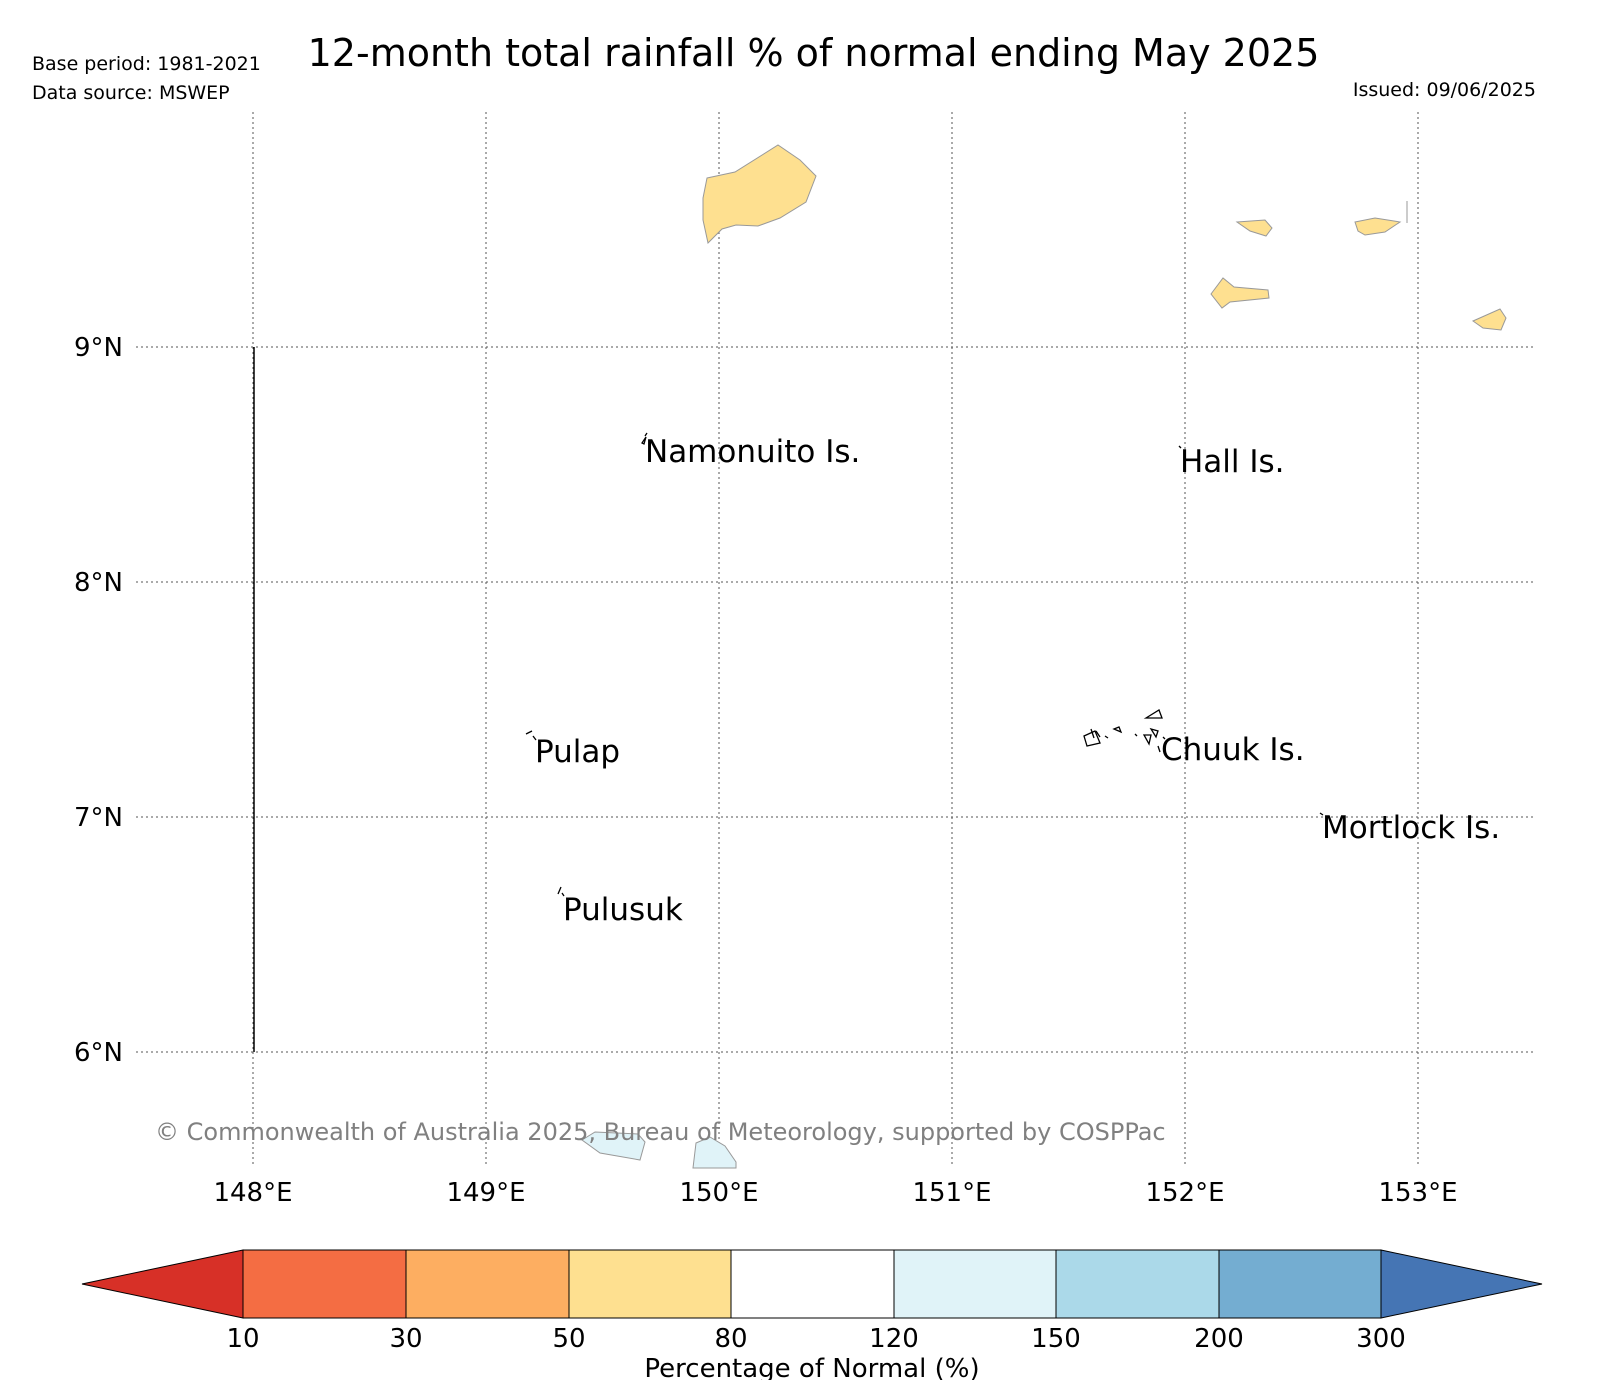  What do you see at coordinates (894, 1339) in the screenshot?
I see `colorbar-tick-120: 120` at bounding box center [894, 1339].